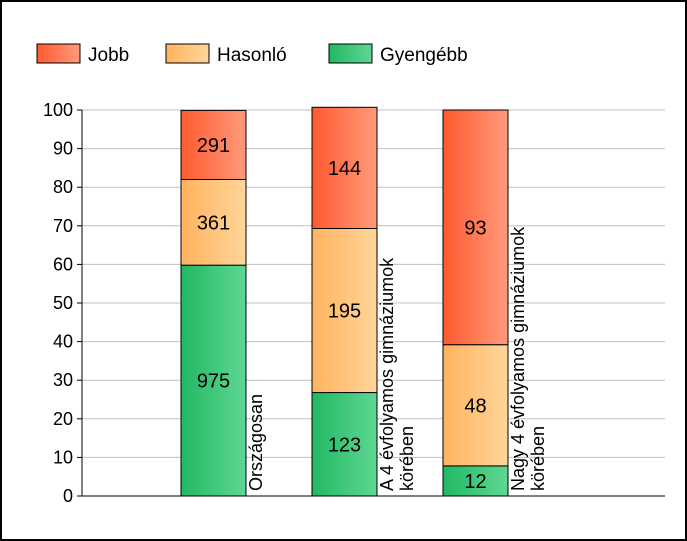  What do you see at coordinates (63, 187) in the screenshot?
I see `y-tick-label-80: 80` at bounding box center [63, 187].